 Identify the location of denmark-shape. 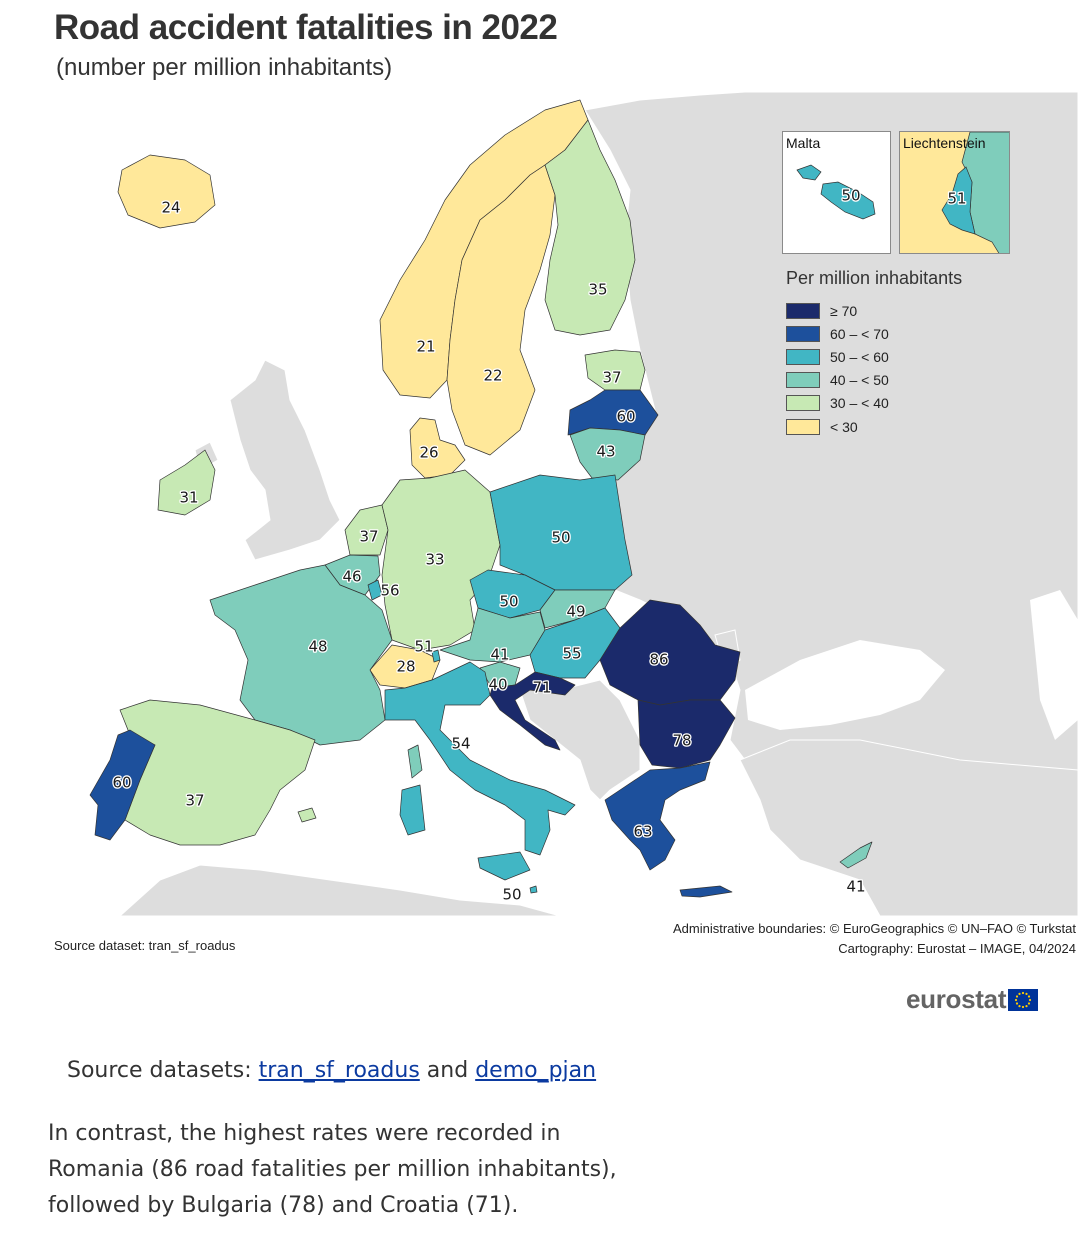
(437, 448).